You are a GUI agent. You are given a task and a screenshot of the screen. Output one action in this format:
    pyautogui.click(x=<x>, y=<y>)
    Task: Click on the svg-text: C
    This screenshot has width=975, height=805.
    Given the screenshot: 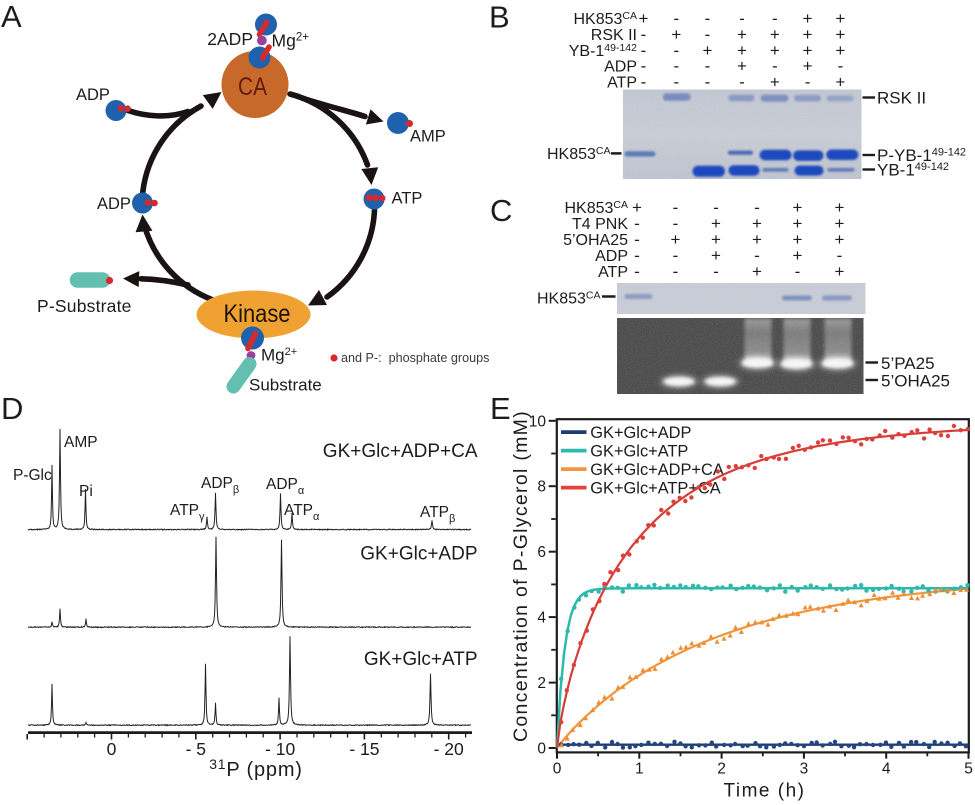 What is the action you would take?
    pyautogui.click(x=501, y=210)
    